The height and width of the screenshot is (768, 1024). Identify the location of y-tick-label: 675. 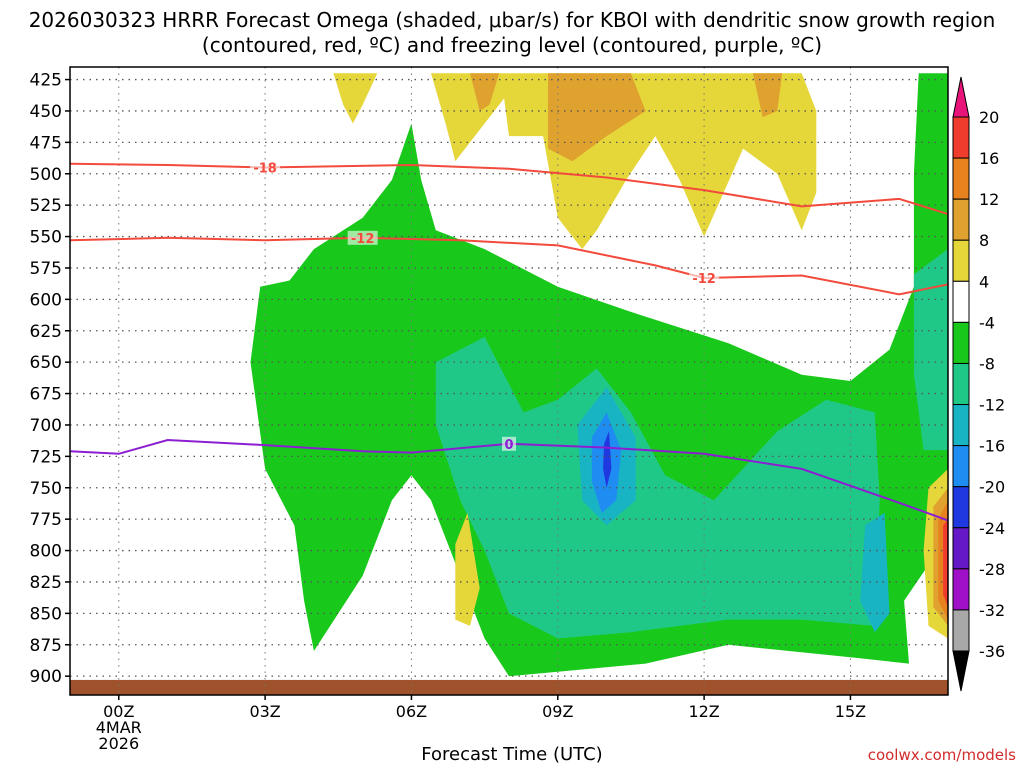
(46, 395).